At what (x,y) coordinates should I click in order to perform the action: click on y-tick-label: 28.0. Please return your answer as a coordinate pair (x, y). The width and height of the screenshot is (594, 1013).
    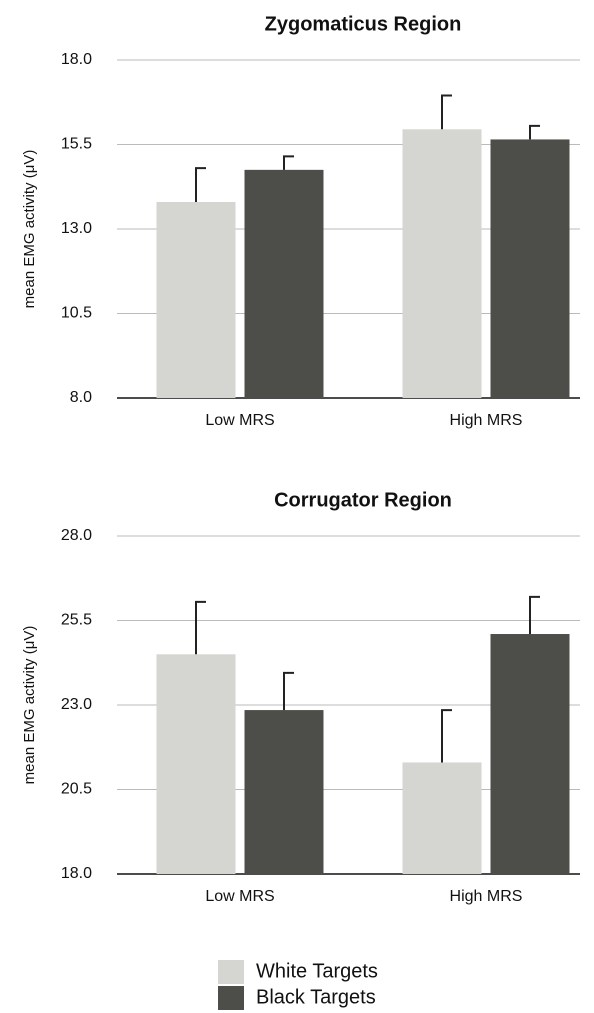
    Looking at the image, I should click on (76, 535).